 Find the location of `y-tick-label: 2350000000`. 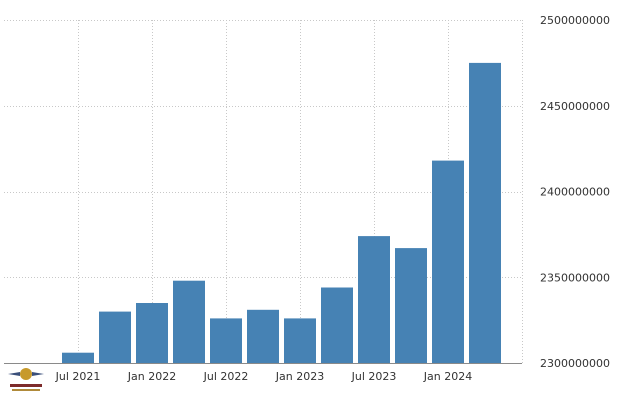

y-tick-label: 2350000000 is located at coordinates (575, 277).